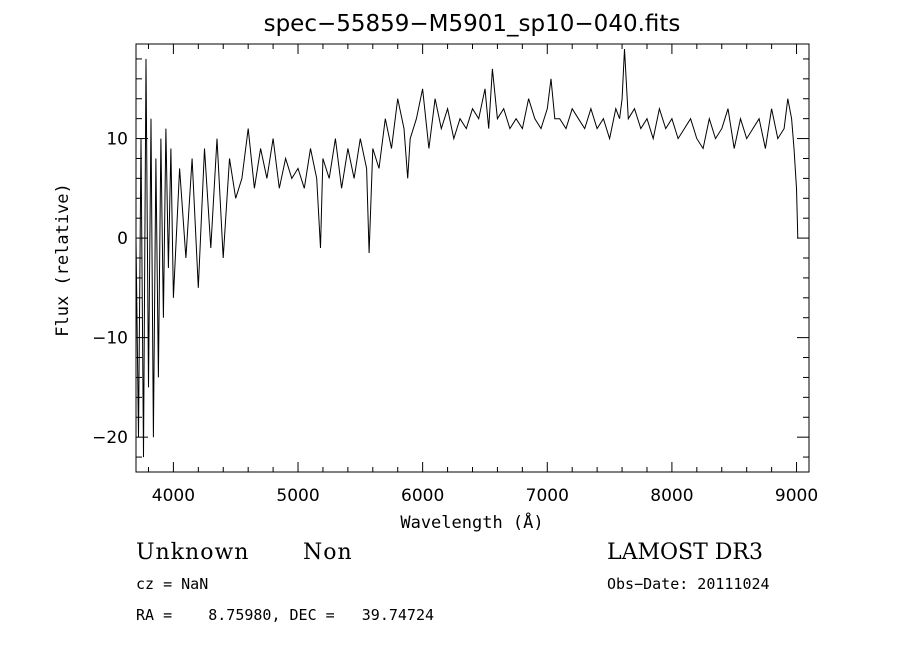 Image resolution: width=900 pixels, height=649 pixels. I want to click on x-tick-label: 6000, so click(422, 496).